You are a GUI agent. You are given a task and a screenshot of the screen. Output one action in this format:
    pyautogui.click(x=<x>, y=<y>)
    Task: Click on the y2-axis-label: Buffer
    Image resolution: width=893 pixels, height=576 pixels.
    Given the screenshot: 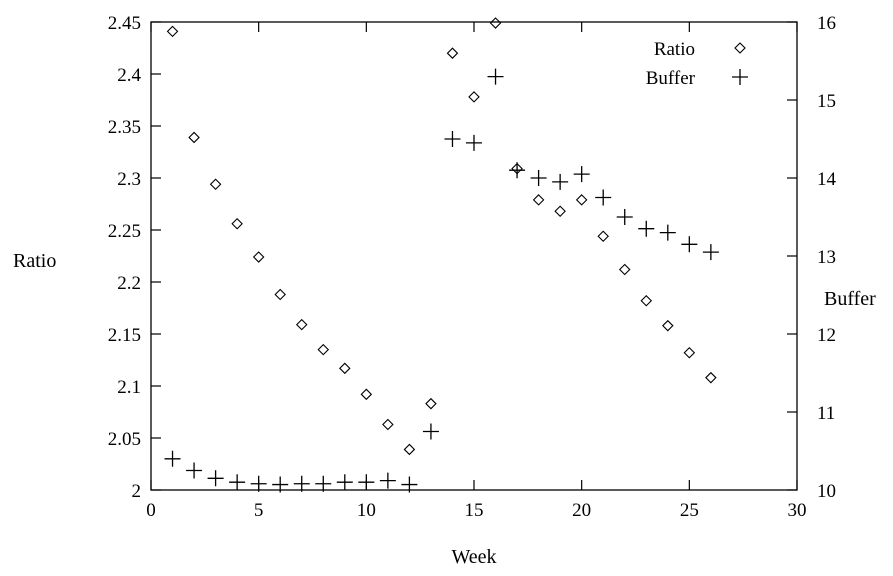 What is the action you would take?
    pyautogui.click(x=850, y=299)
    